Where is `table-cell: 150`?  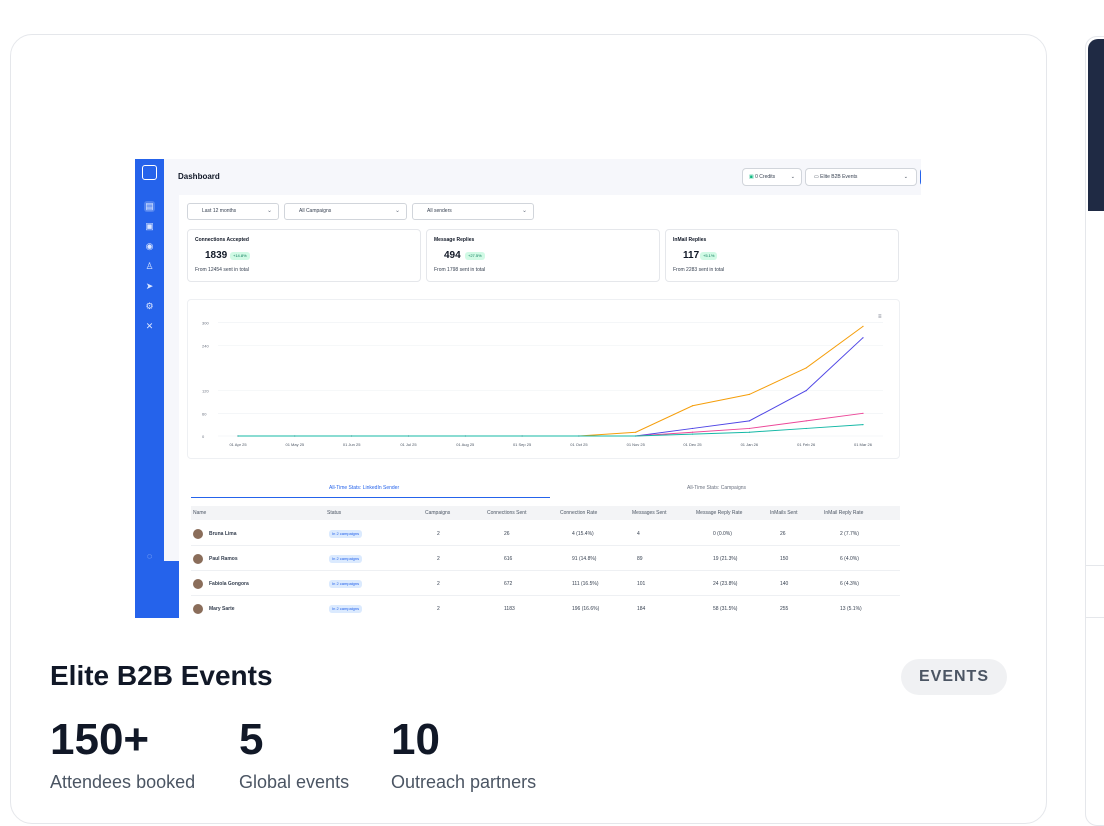
table-cell: 150 is located at coordinates (784, 559).